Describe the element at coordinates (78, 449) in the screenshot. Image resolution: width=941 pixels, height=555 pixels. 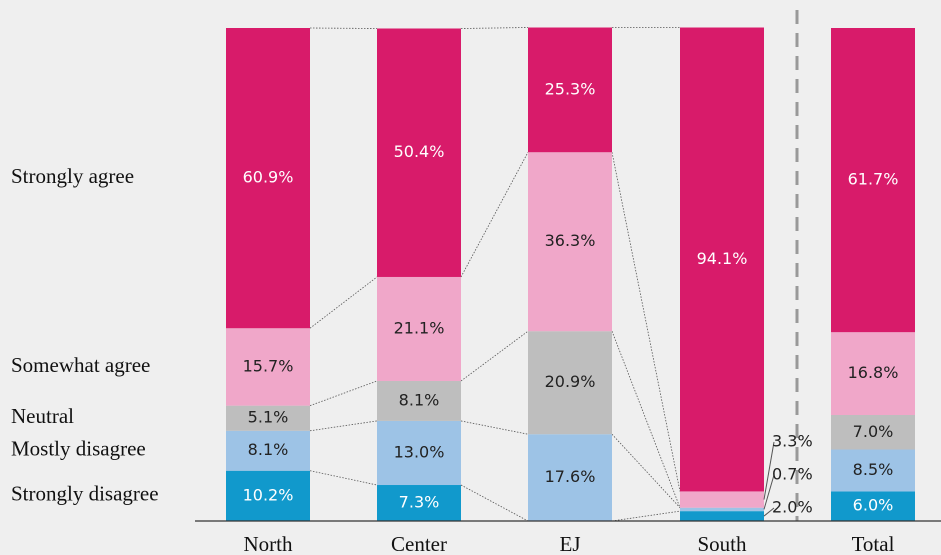
I see `legend-label: Mostly disagree` at that location.